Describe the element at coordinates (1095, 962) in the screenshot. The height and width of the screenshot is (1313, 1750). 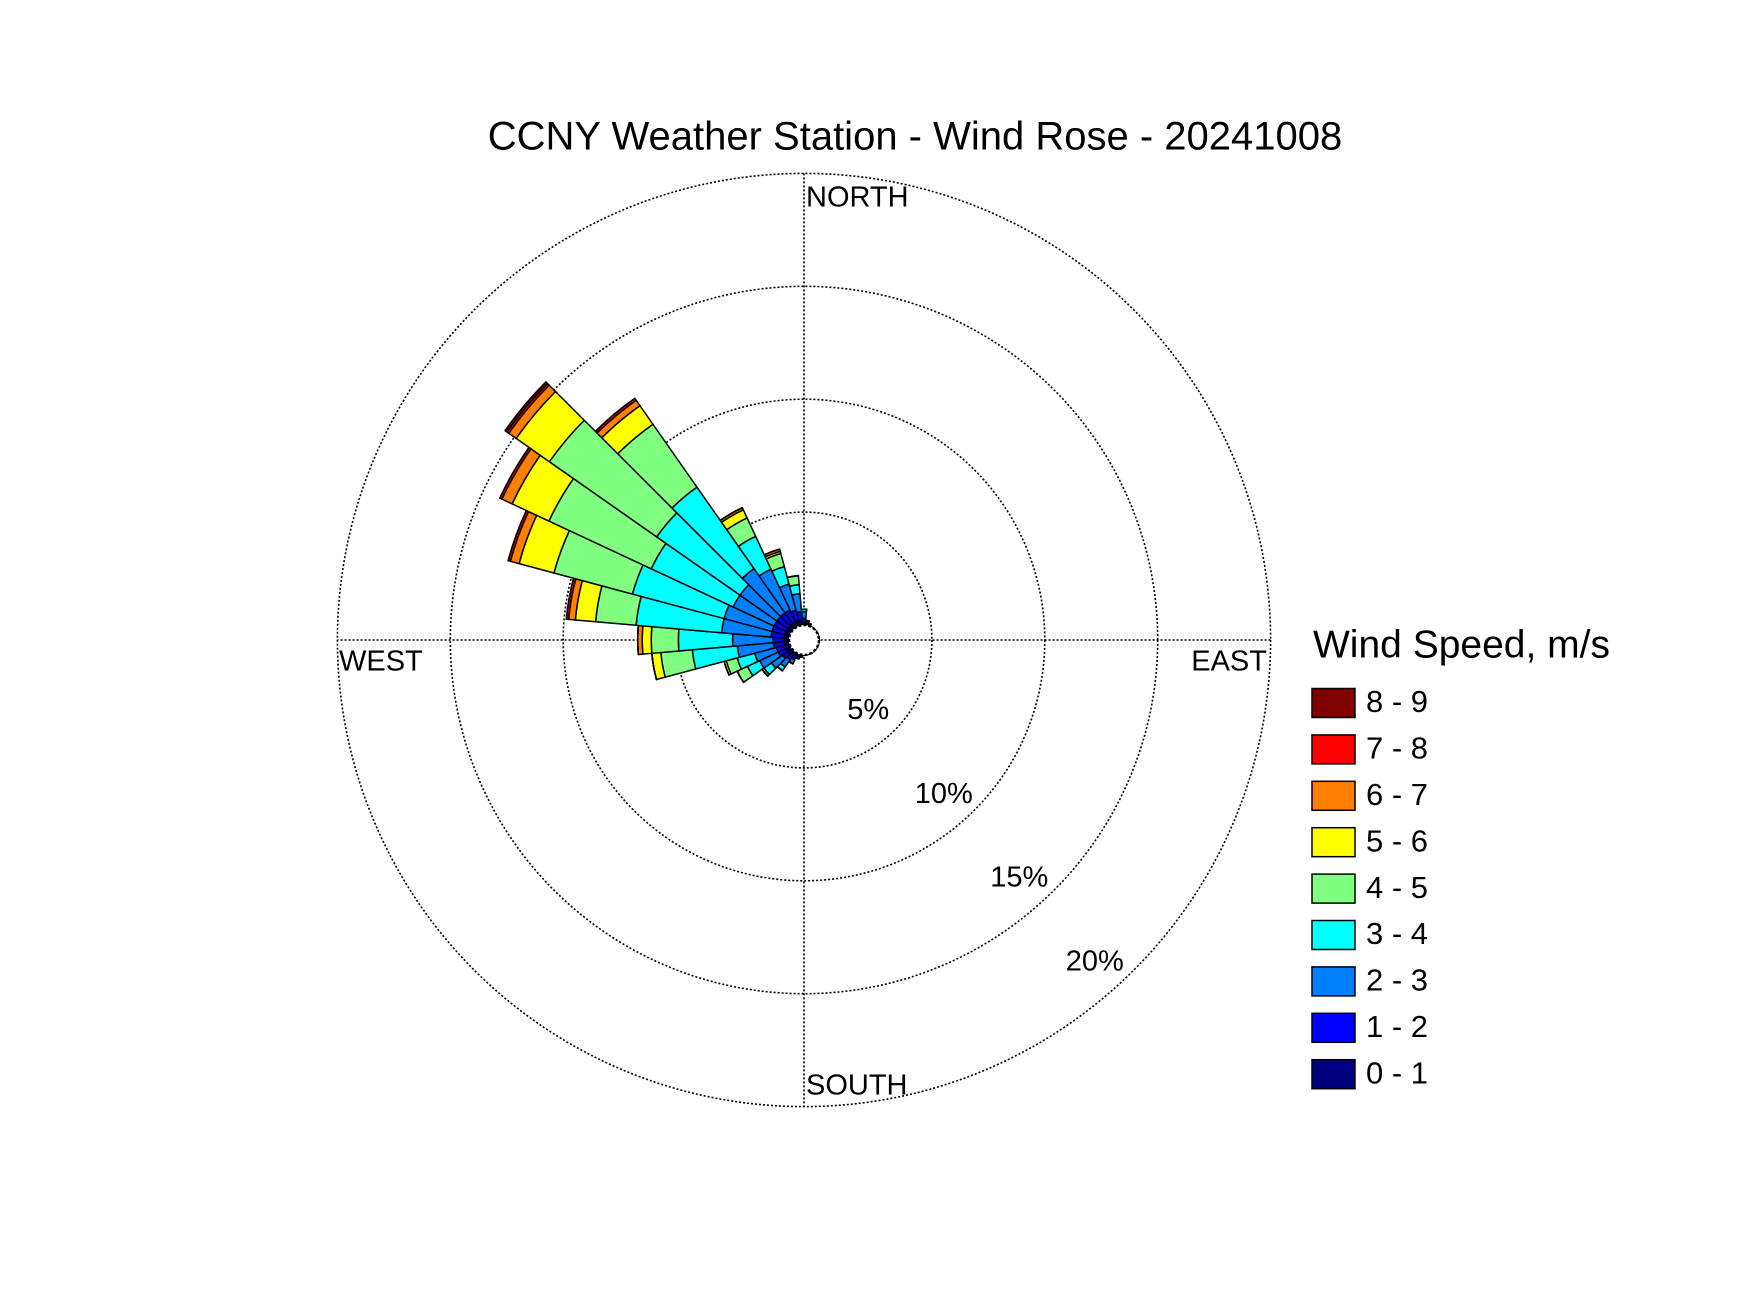
I see `r-tick-label: 20%` at that location.